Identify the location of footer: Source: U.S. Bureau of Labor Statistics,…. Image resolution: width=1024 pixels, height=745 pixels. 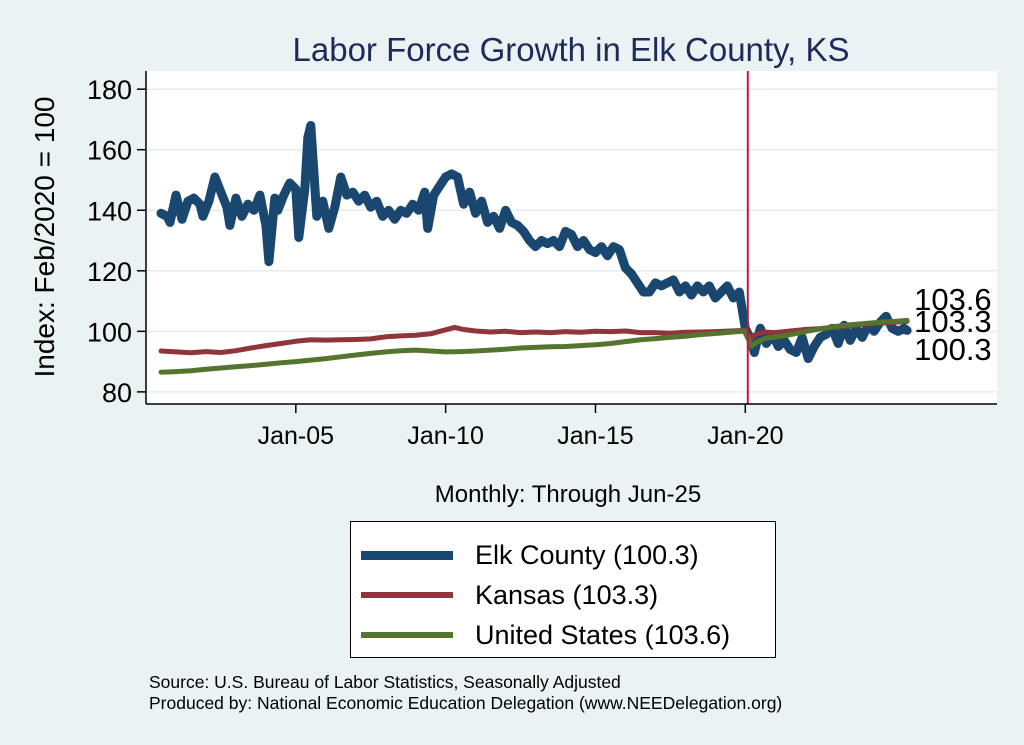
(465, 693).